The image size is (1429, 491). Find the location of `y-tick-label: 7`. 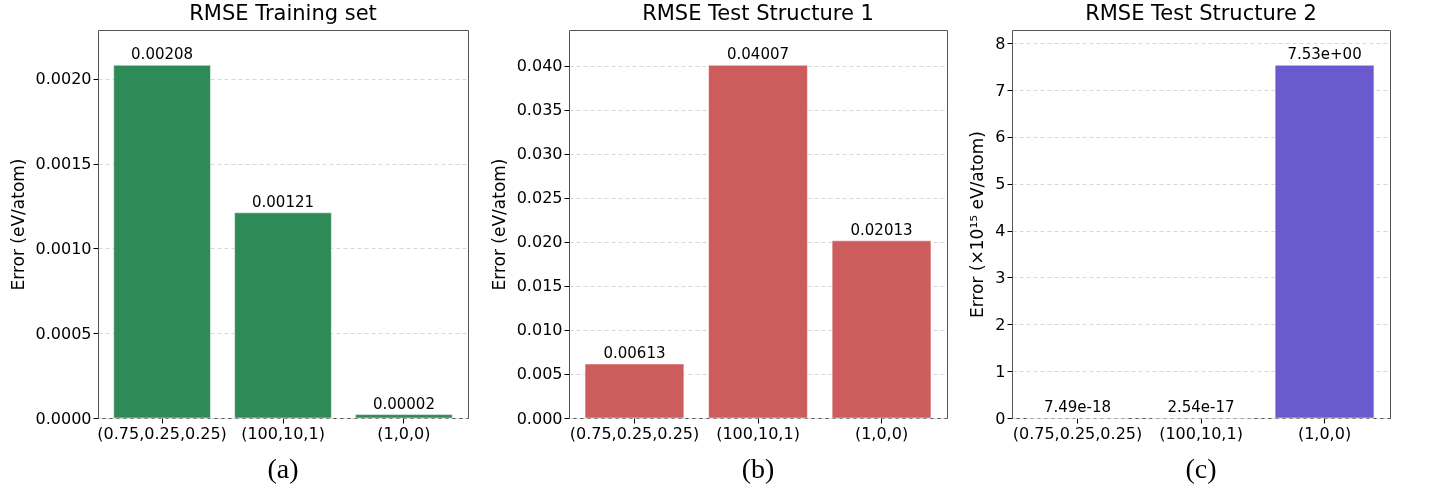

y-tick-label: 7 is located at coordinates (1000, 90).